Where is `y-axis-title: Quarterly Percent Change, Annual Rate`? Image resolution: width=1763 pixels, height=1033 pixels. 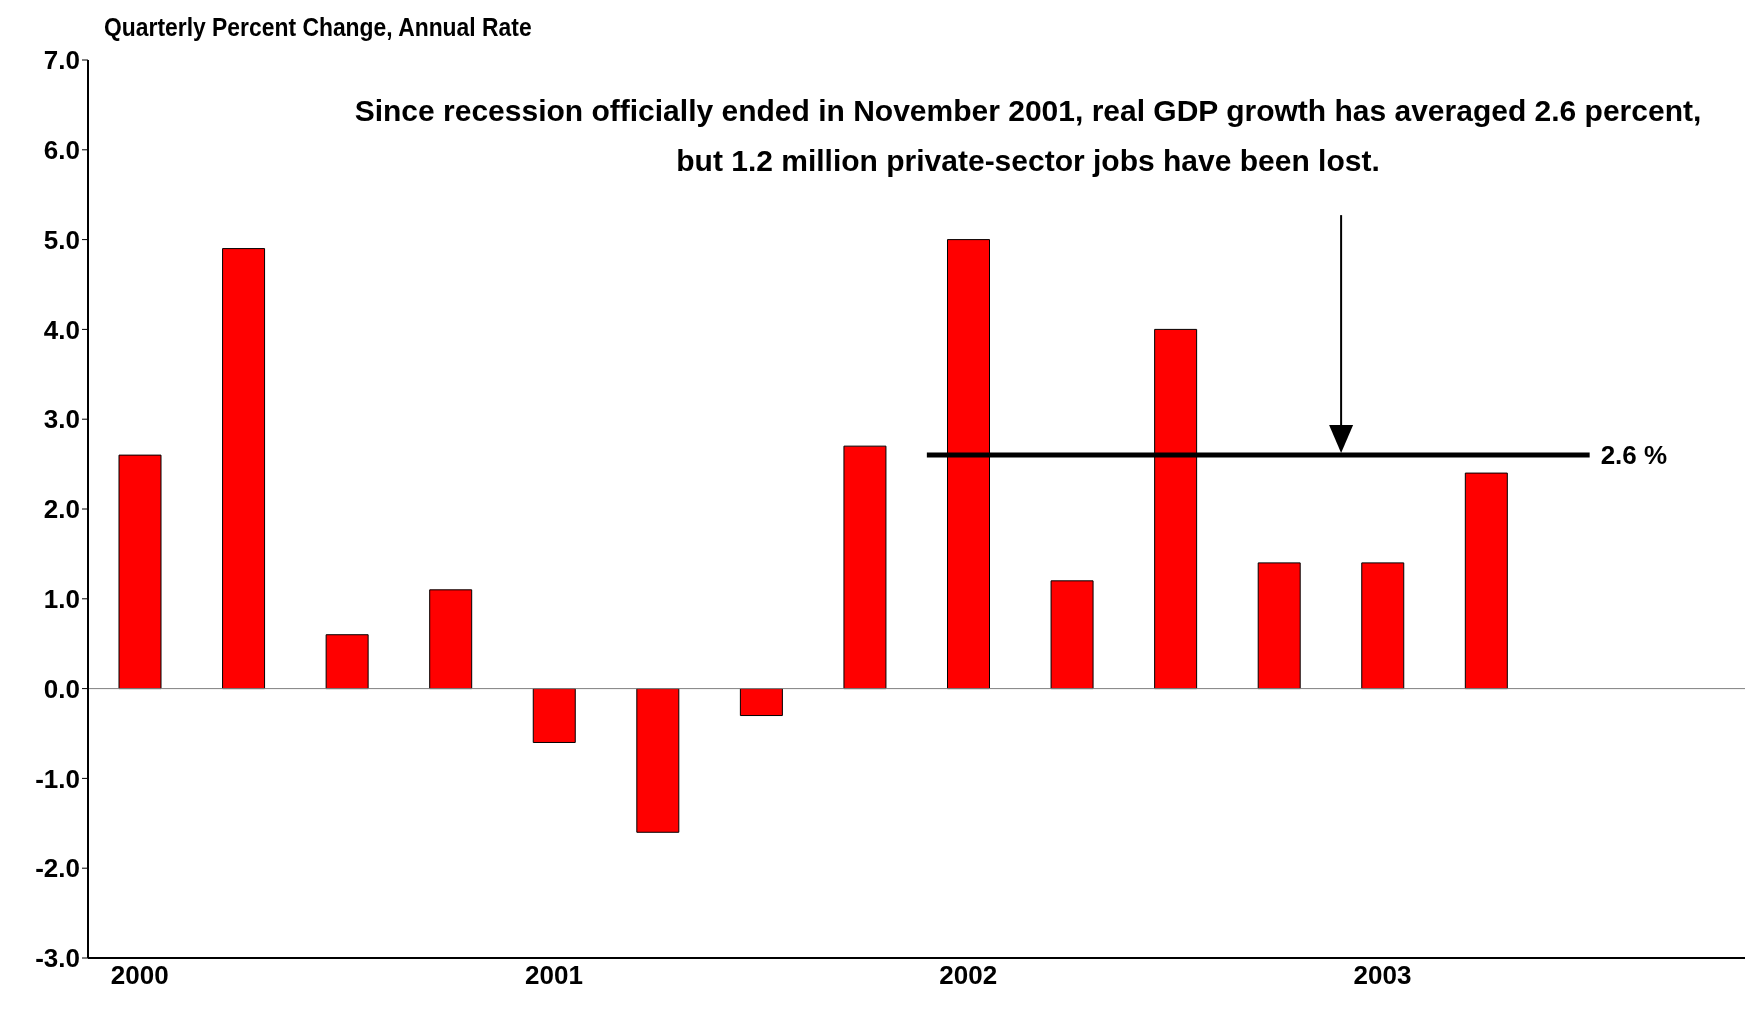
y-axis-title: Quarterly Percent Change, Annual Rate is located at coordinates (318, 27).